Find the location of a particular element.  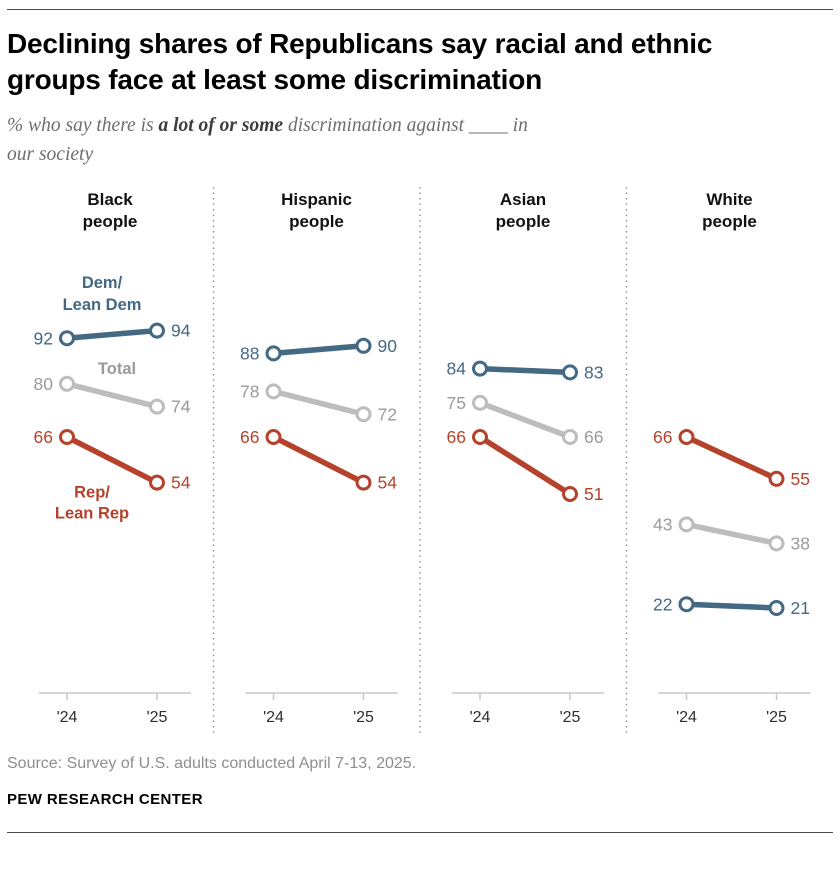

legend-total: Total is located at coordinates (117, 369).